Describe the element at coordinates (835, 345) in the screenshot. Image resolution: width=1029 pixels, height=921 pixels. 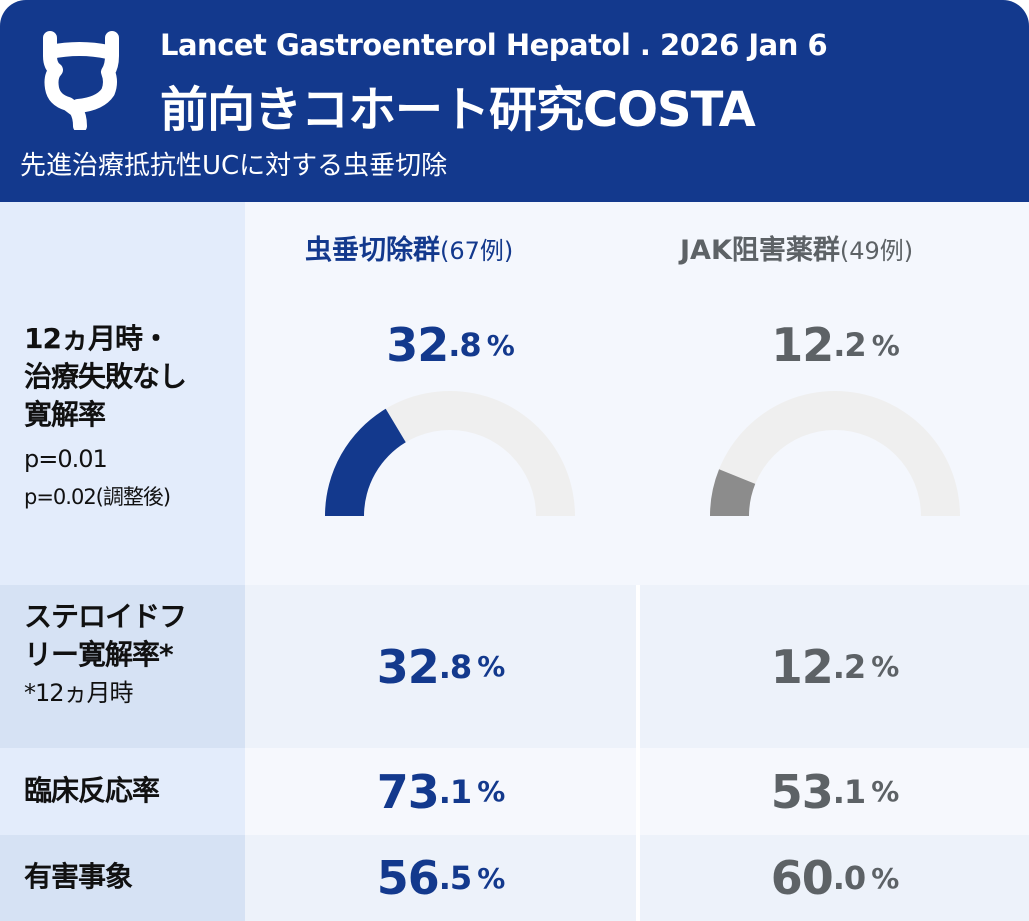
I see `value-r0-g2: 12.2%` at that location.